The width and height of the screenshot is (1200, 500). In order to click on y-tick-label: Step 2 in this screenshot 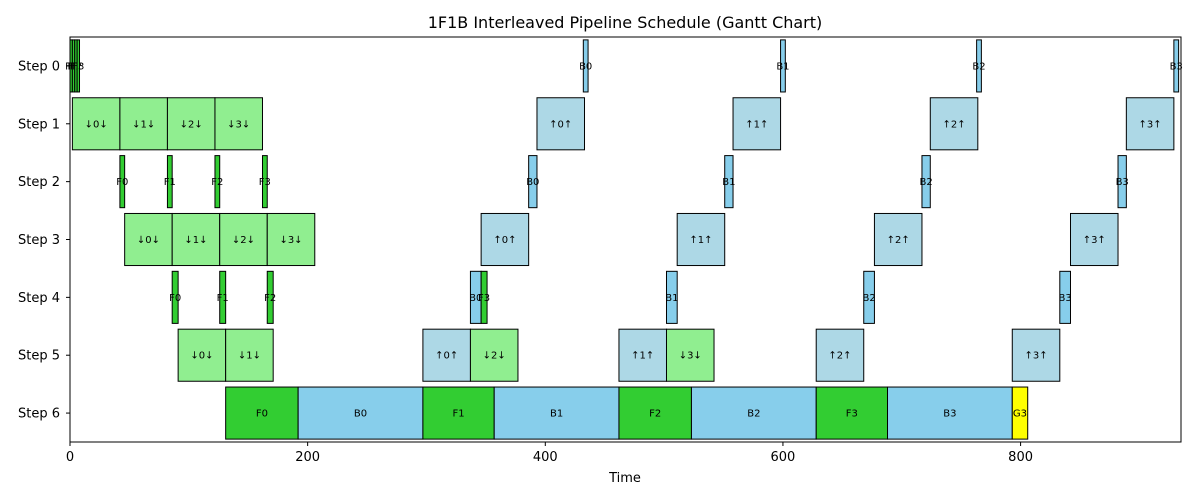, I will do `click(39, 182)`.